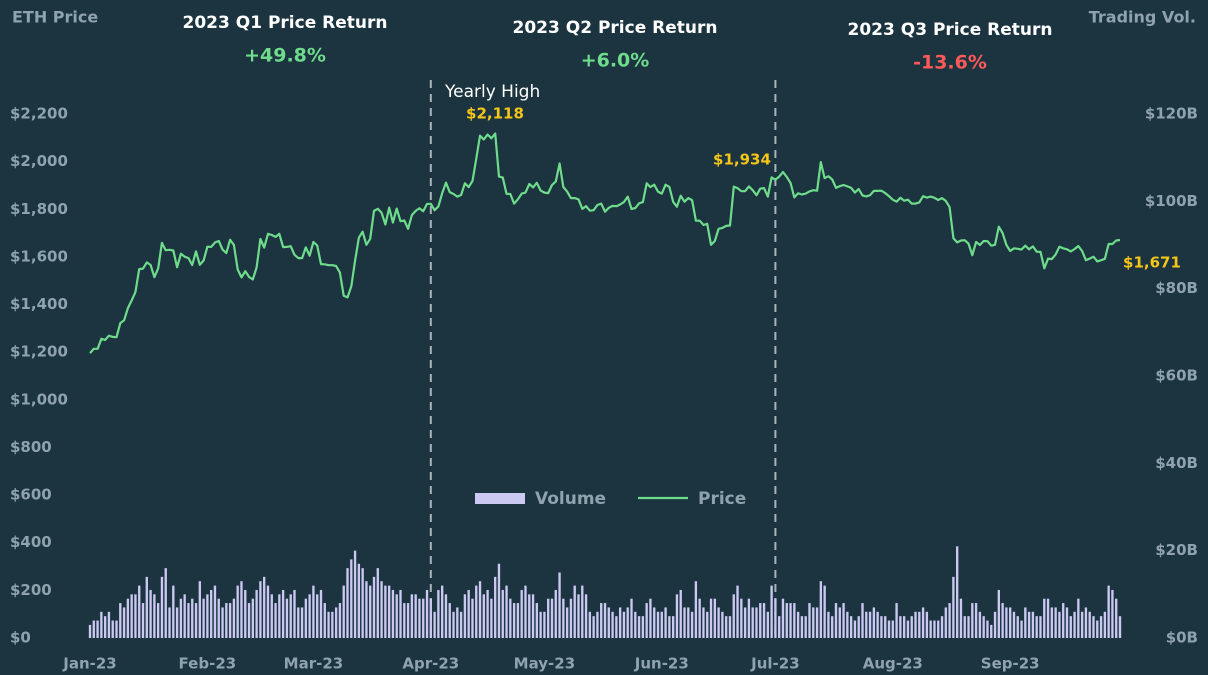 This screenshot has width=1208, height=675. What do you see at coordinates (1182, 638) in the screenshot?
I see `y2-tick-label: $0B` at bounding box center [1182, 638].